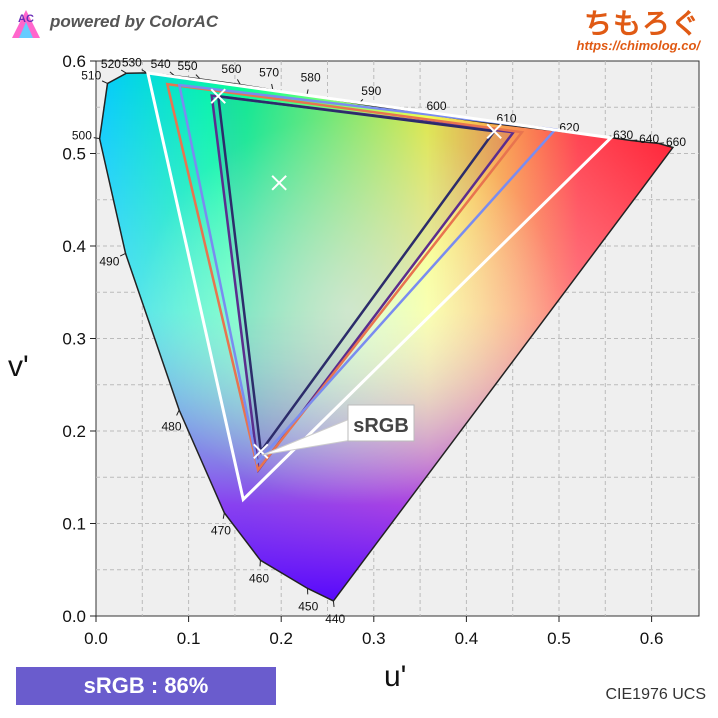 The image size is (718, 718). What do you see at coordinates (109, 261) in the screenshot?
I see `wavelength-label: 490` at bounding box center [109, 261].